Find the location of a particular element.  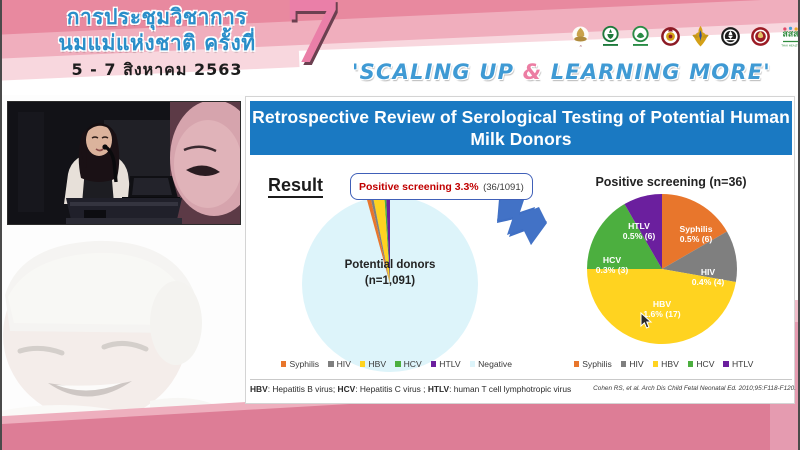

conference-thai-line1: การประชุมวิชาการ is located at coordinates (157, 17).